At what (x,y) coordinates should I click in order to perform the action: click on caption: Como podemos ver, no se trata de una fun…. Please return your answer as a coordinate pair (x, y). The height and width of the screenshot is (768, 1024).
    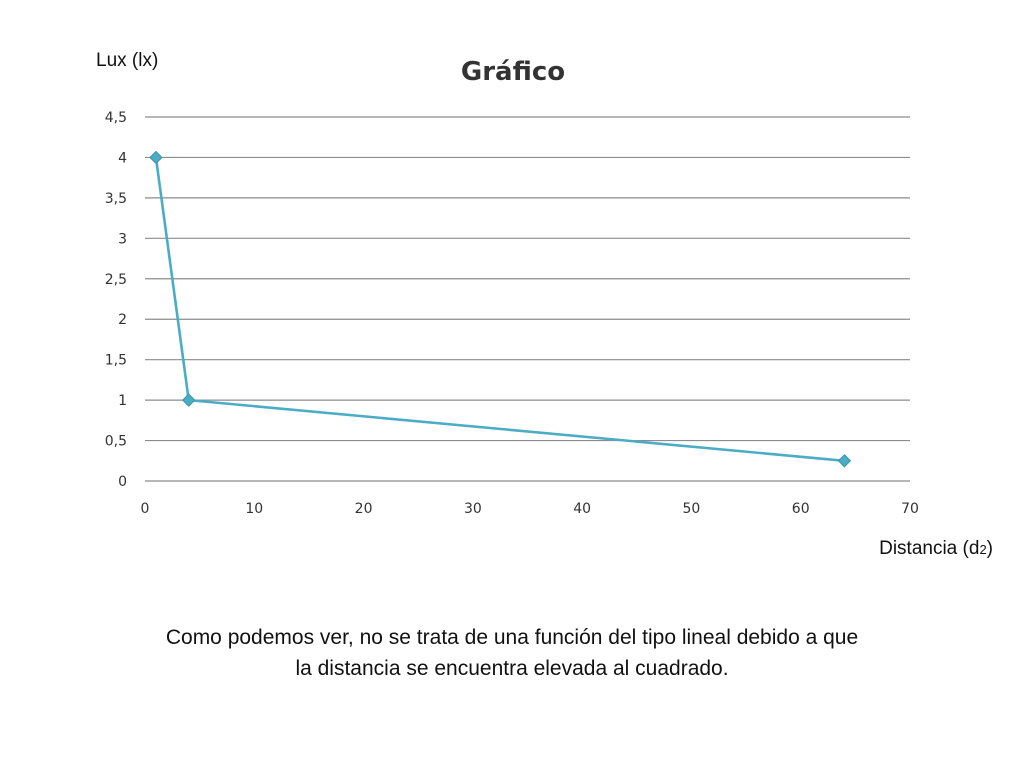
    Looking at the image, I should click on (512, 653).